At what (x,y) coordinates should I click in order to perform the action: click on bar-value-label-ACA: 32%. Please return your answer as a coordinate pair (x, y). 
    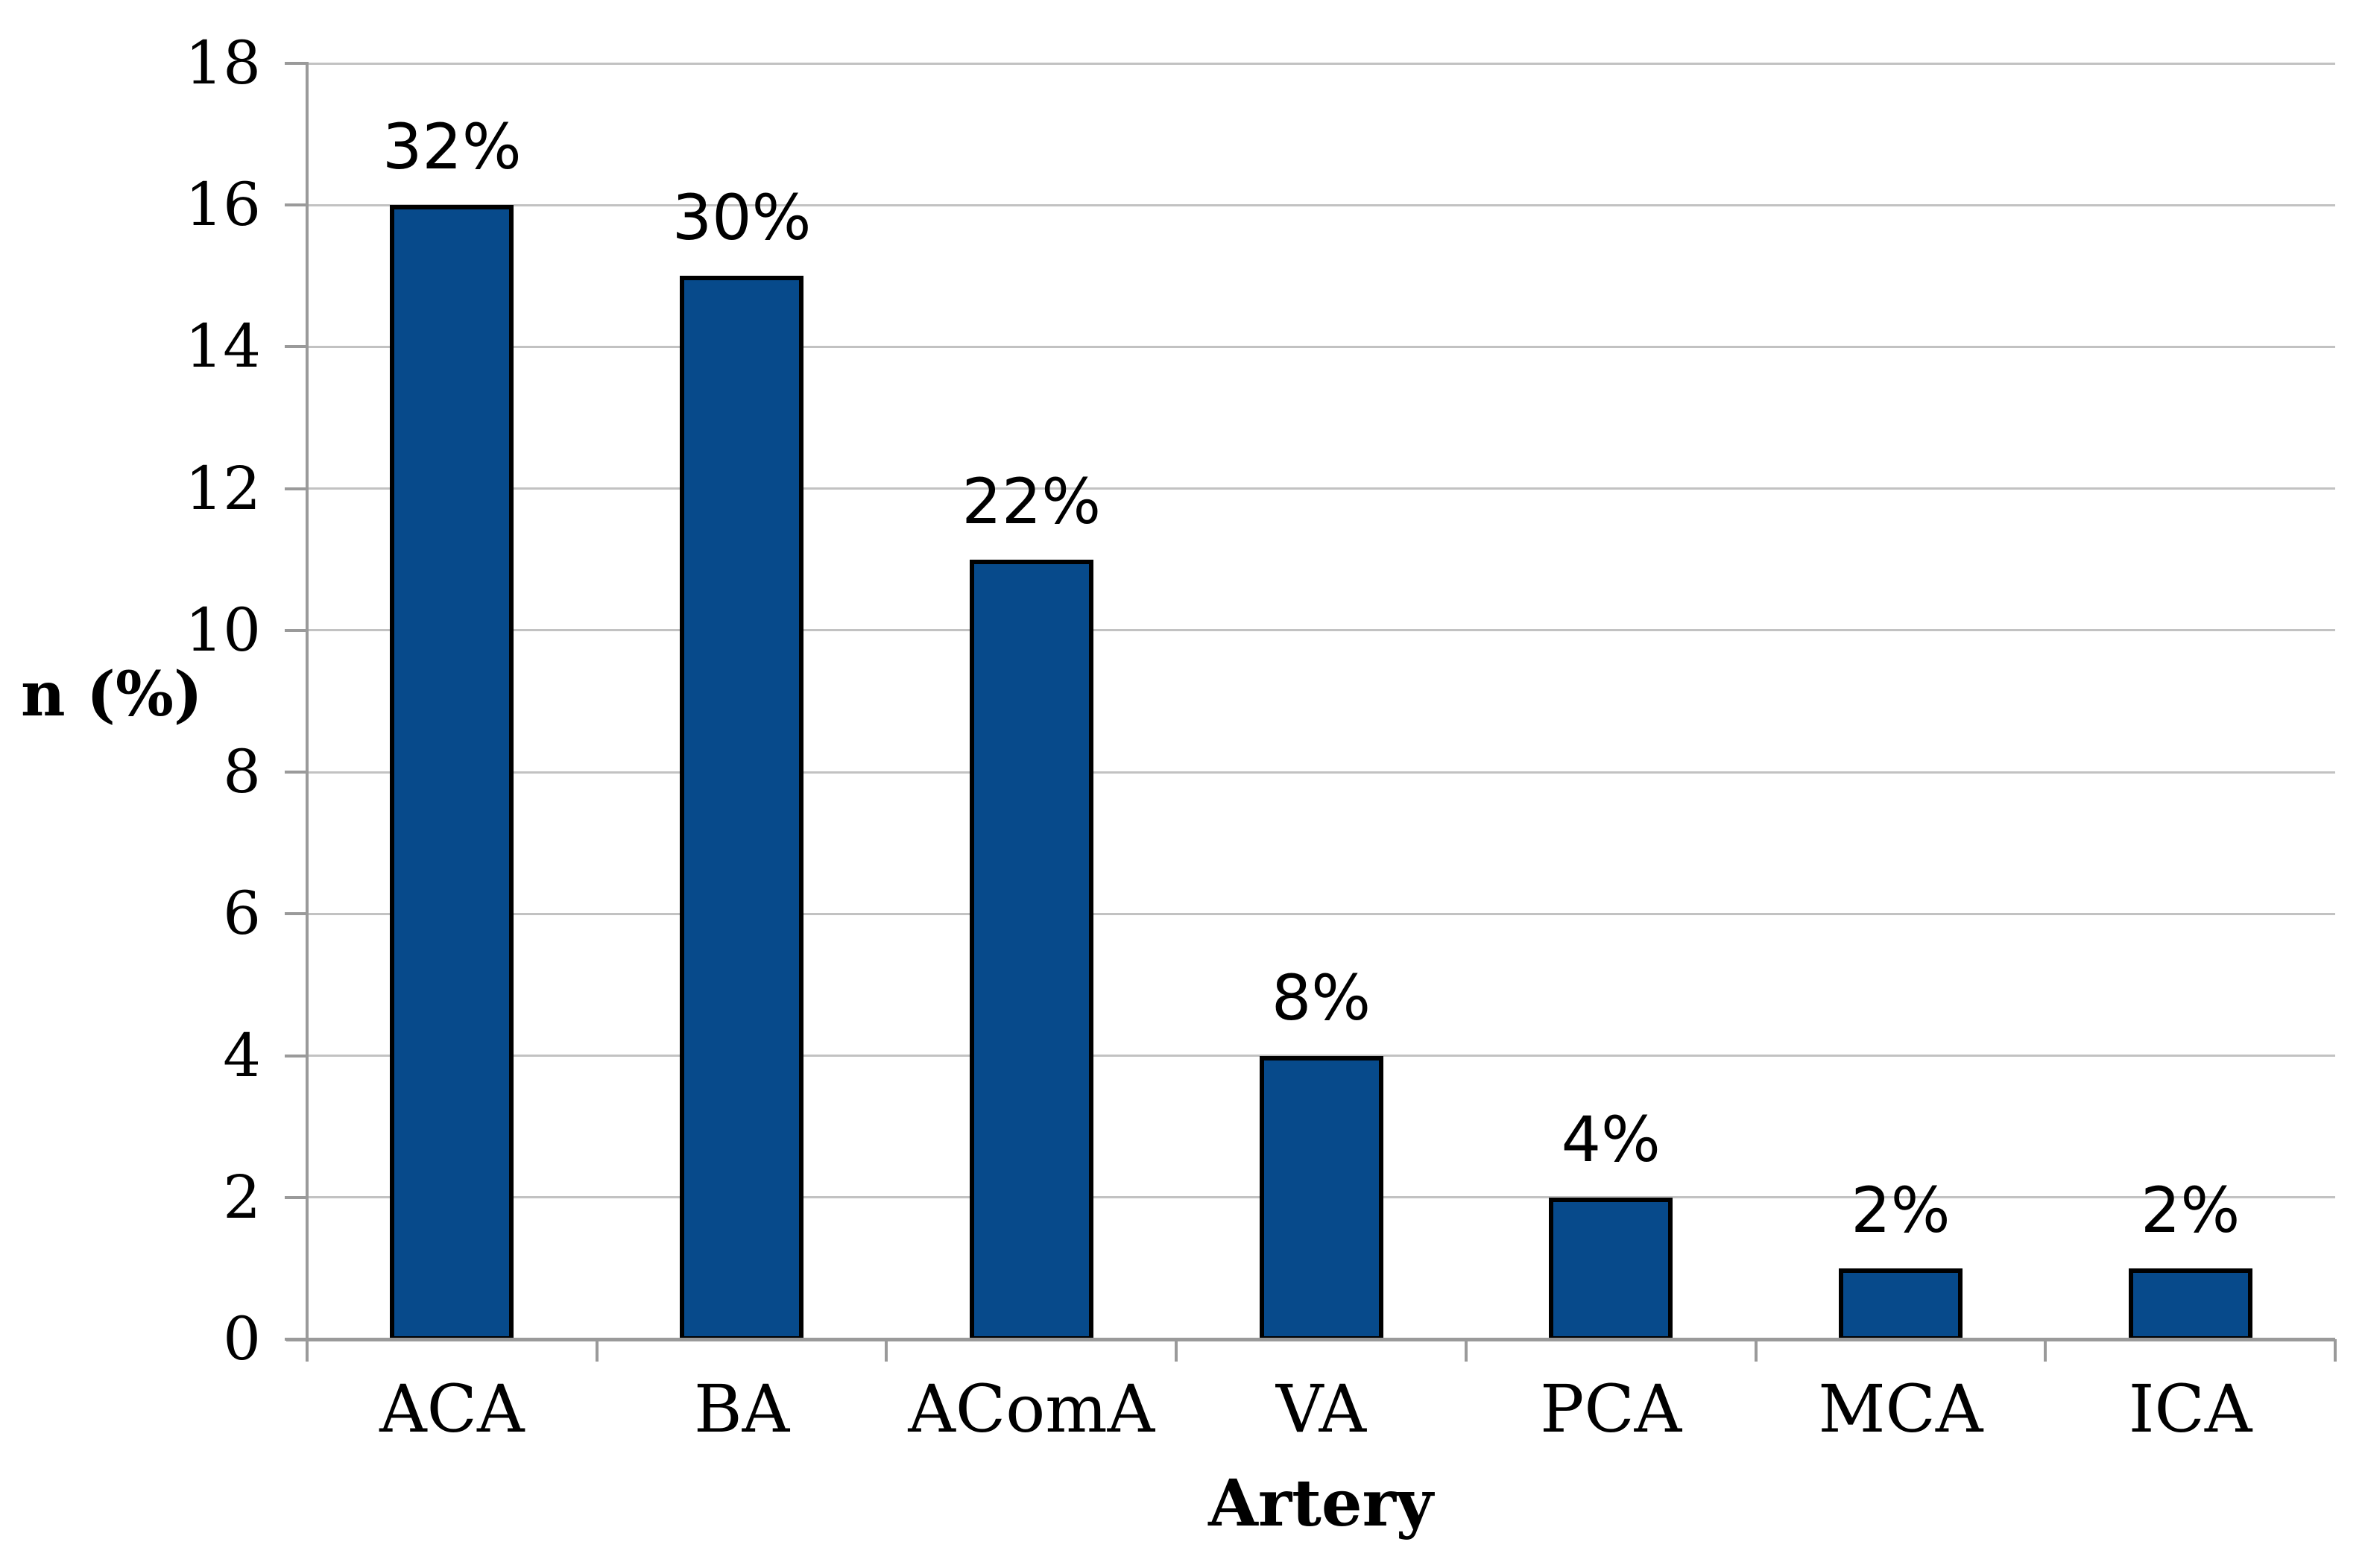
    Looking at the image, I should click on (452, 147).